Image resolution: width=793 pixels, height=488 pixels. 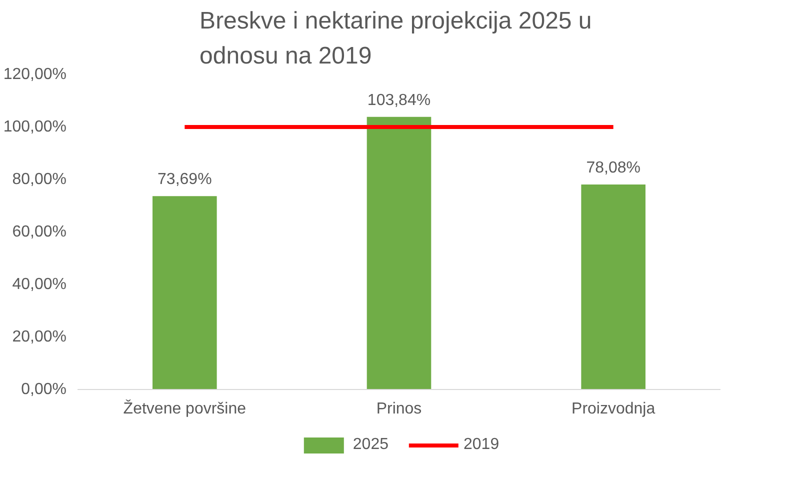 What do you see at coordinates (613, 168) in the screenshot?
I see `data-label: 78,08%` at bounding box center [613, 168].